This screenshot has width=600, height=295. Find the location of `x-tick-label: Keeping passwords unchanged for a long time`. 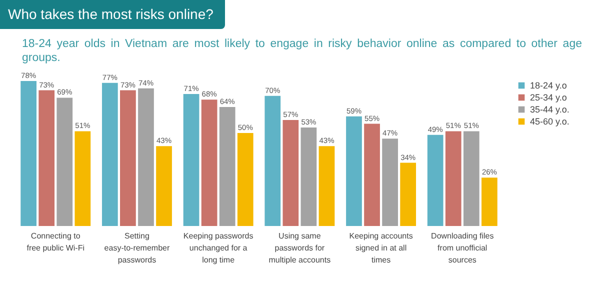

x-tick-label: Keeping passwords unchanged for a long time is located at coordinates (218, 248).